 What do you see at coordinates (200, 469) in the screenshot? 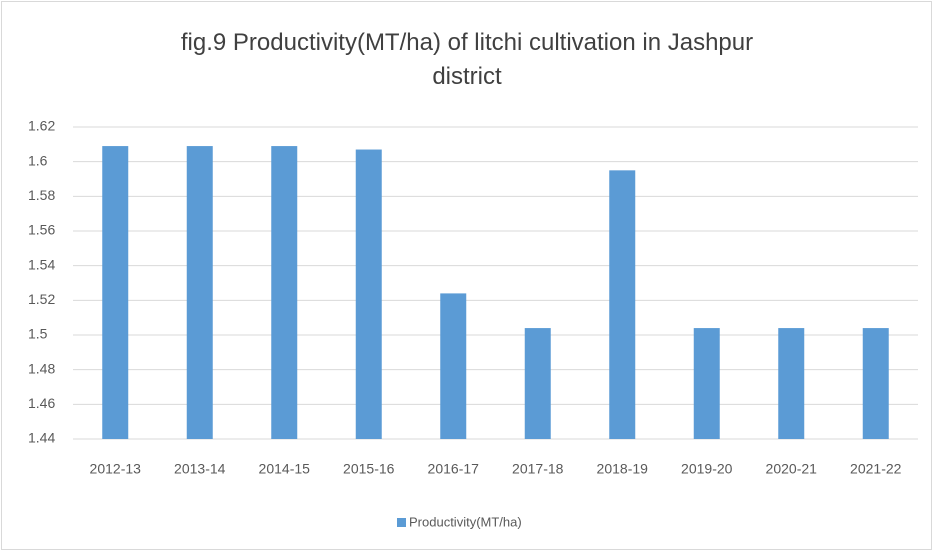
I see `x-tick-label: 2013-14` at bounding box center [200, 469].